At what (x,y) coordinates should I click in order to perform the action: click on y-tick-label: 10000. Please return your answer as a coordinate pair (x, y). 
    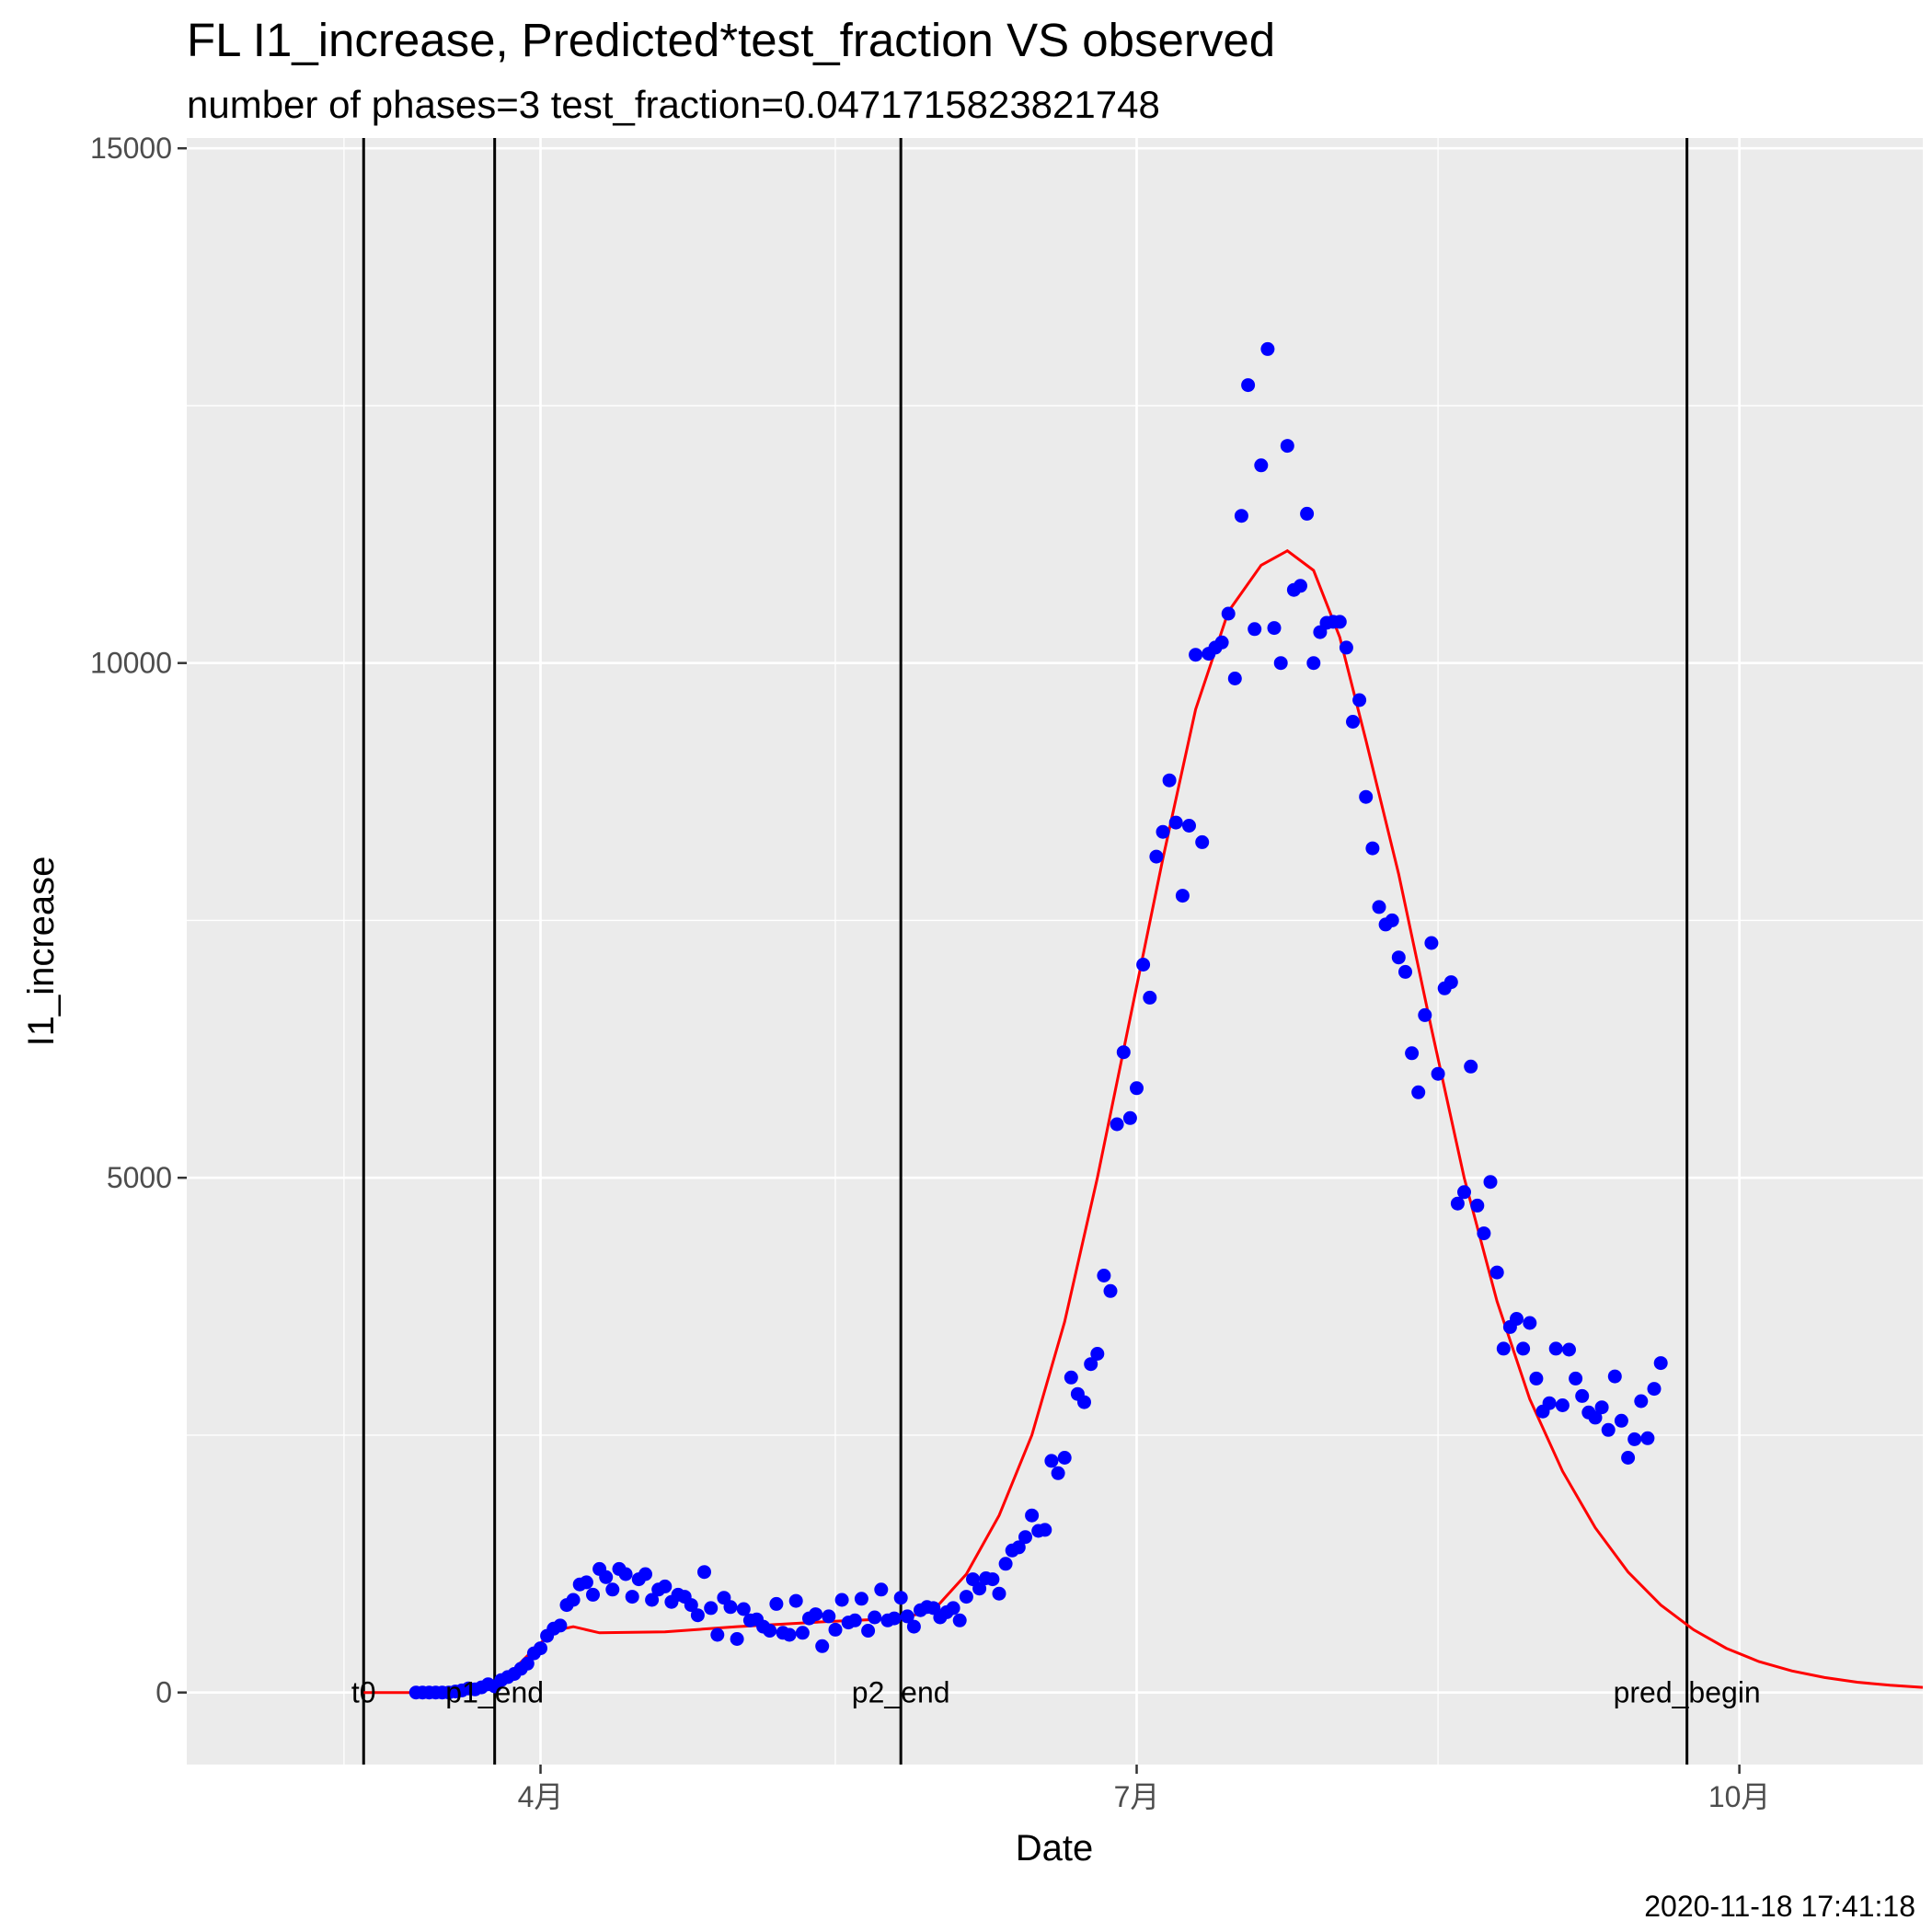
    Looking at the image, I should click on (131, 663).